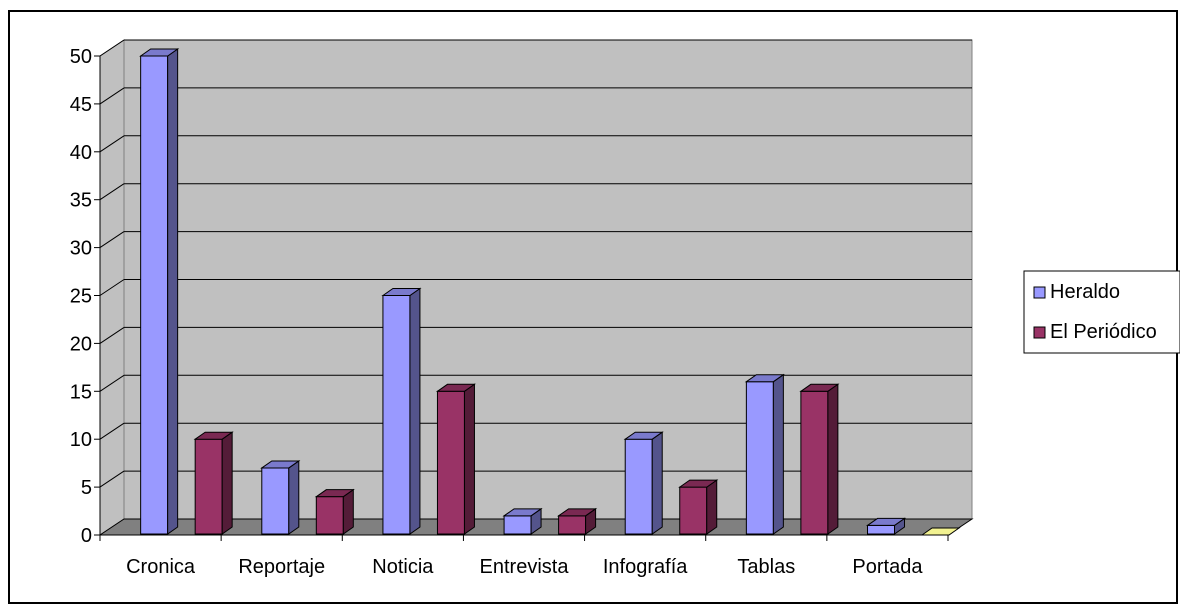  What do you see at coordinates (81, 344) in the screenshot?
I see `y-tick-label: 20` at bounding box center [81, 344].